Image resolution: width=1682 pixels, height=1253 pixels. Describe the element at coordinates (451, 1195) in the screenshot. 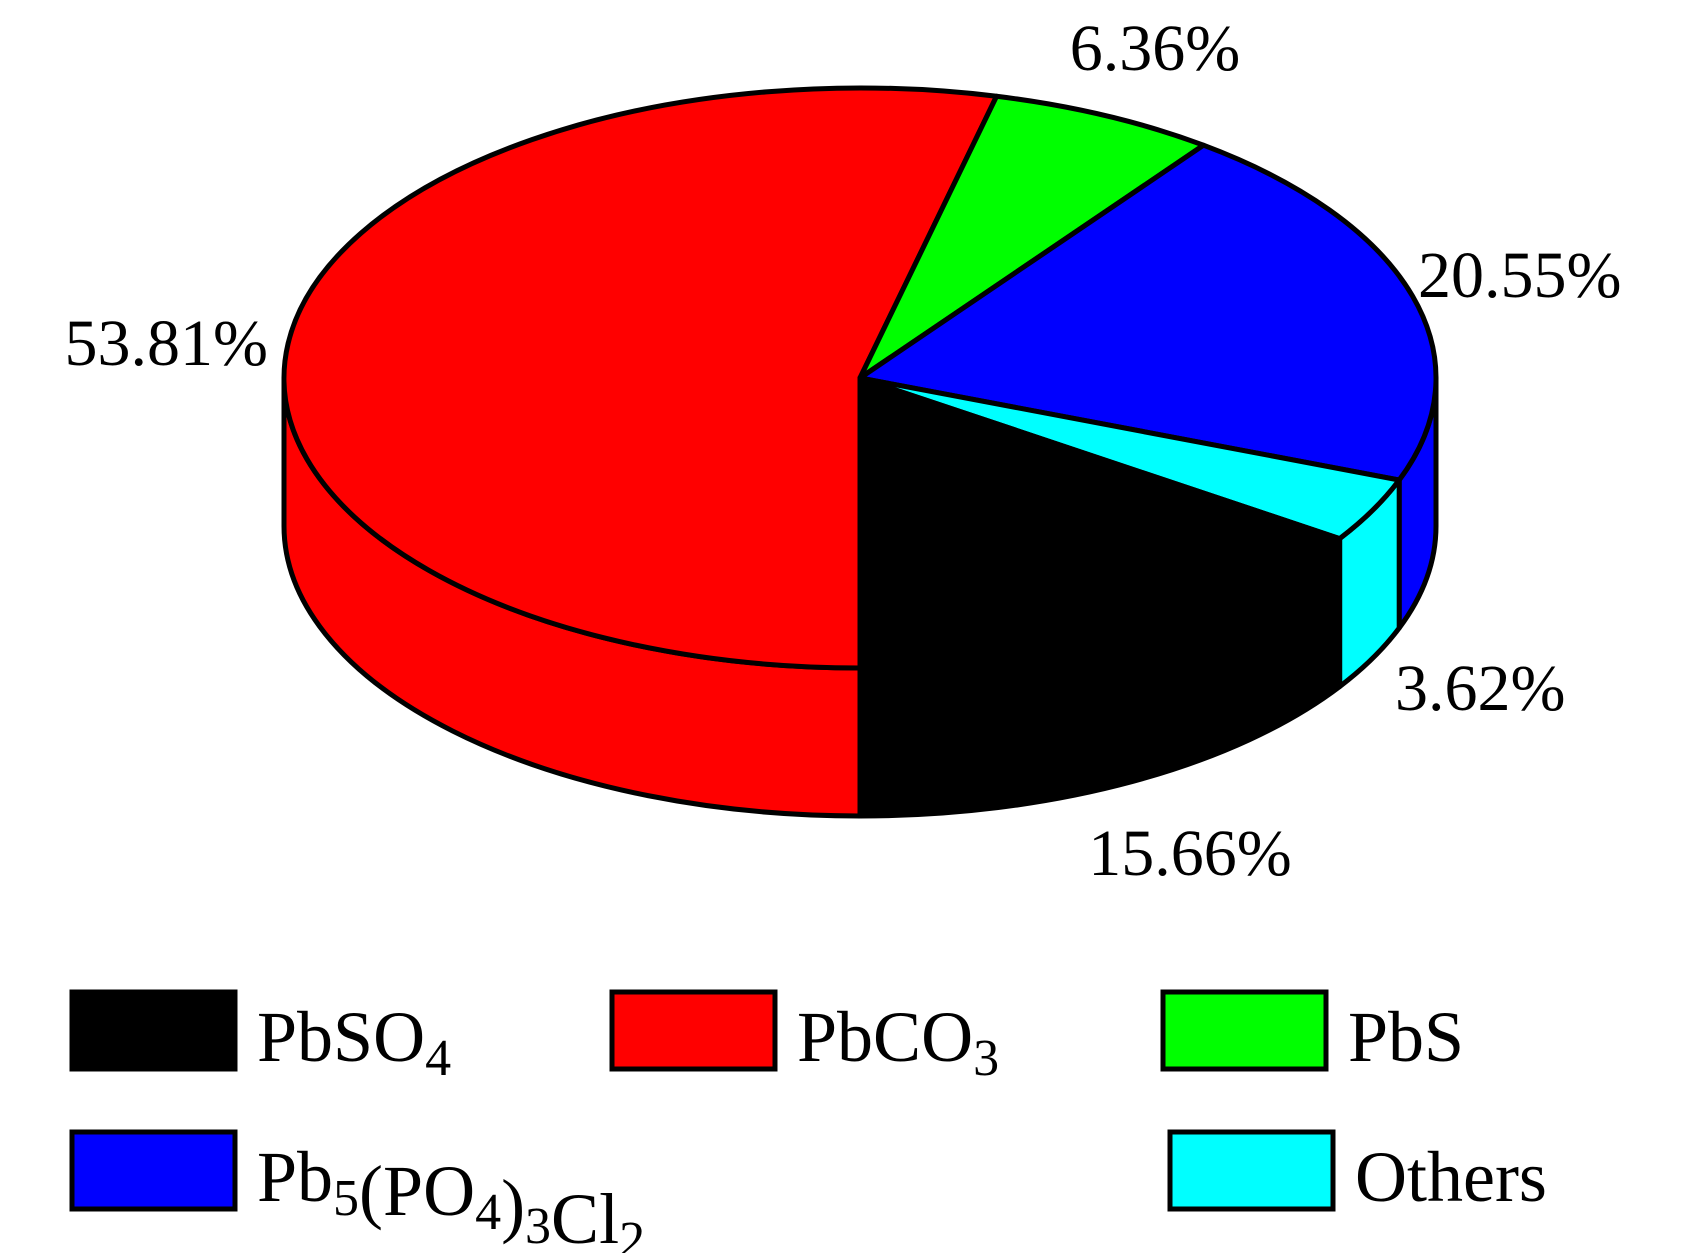

I see `legend-label-pb5-po4-3cl2: Pb5(PO4)3Cl2` at that location.